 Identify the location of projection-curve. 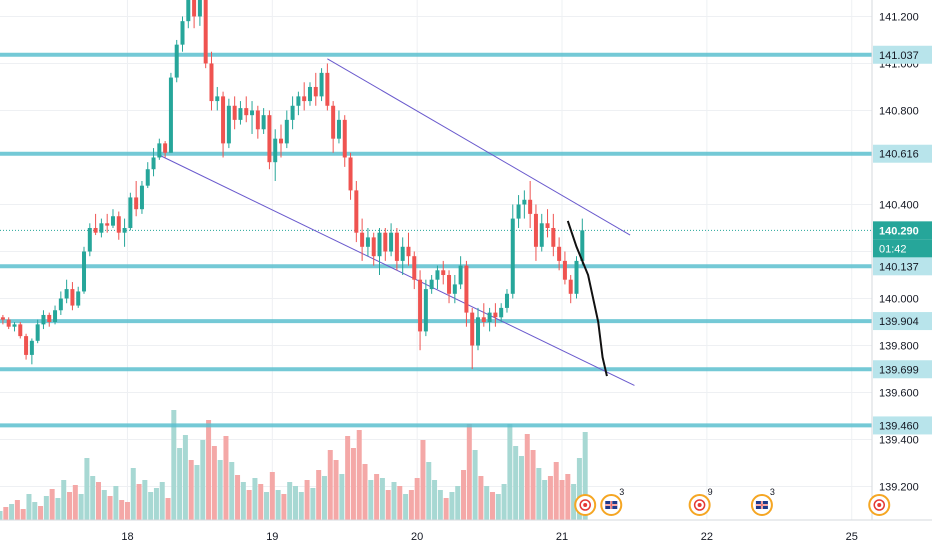
(587, 298).